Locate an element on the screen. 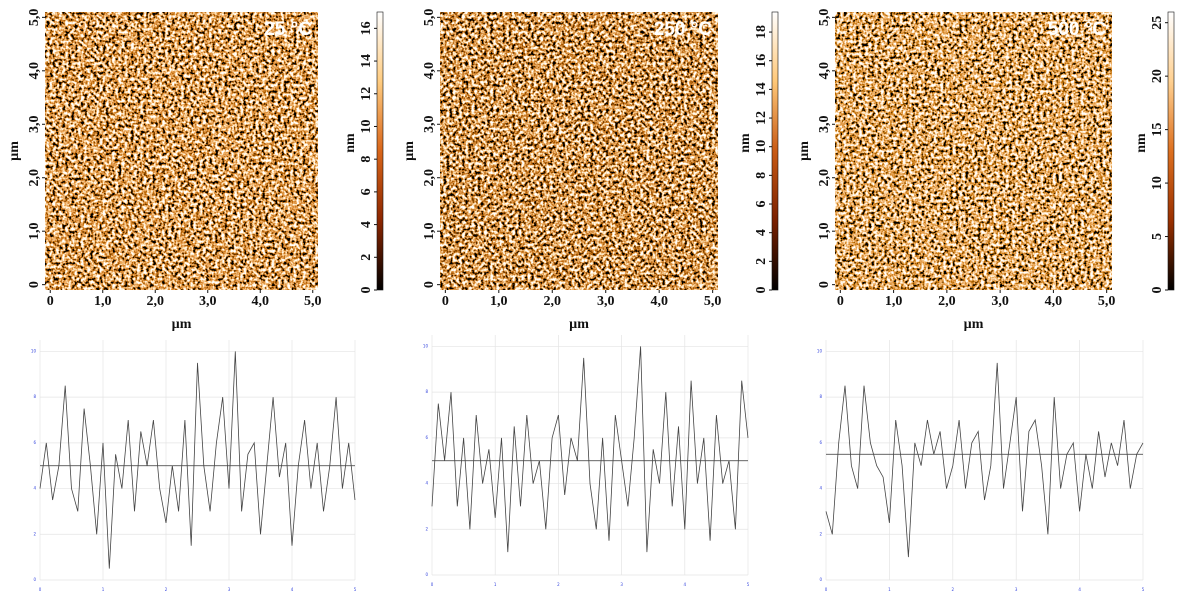 The width and height of the screenshot is (1189, 596). panel-label: 25 °C is located at coordinates (288, 29).